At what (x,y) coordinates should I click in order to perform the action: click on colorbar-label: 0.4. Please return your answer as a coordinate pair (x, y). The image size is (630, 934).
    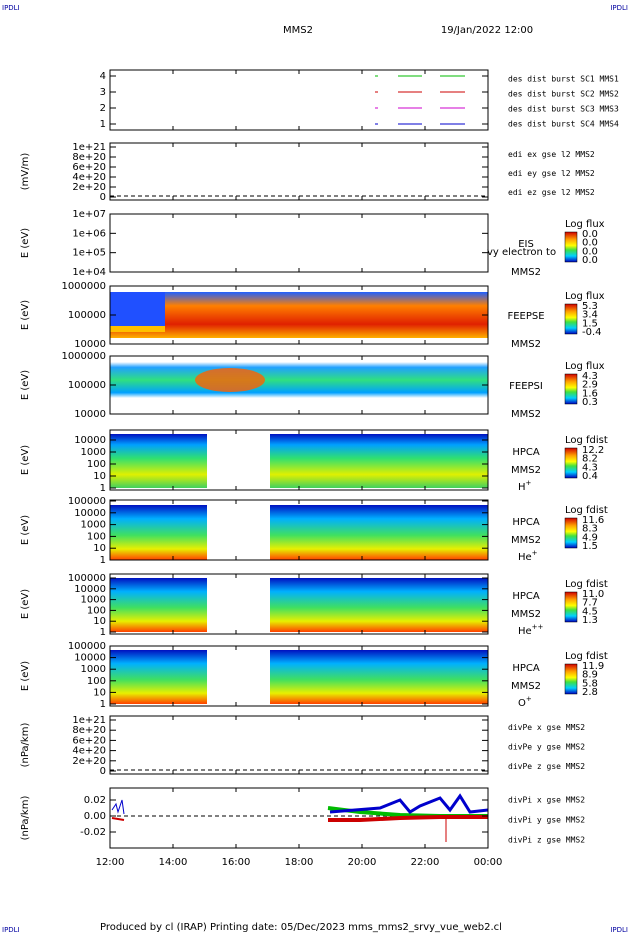
    Looking at the image, I should click on (590, 476).